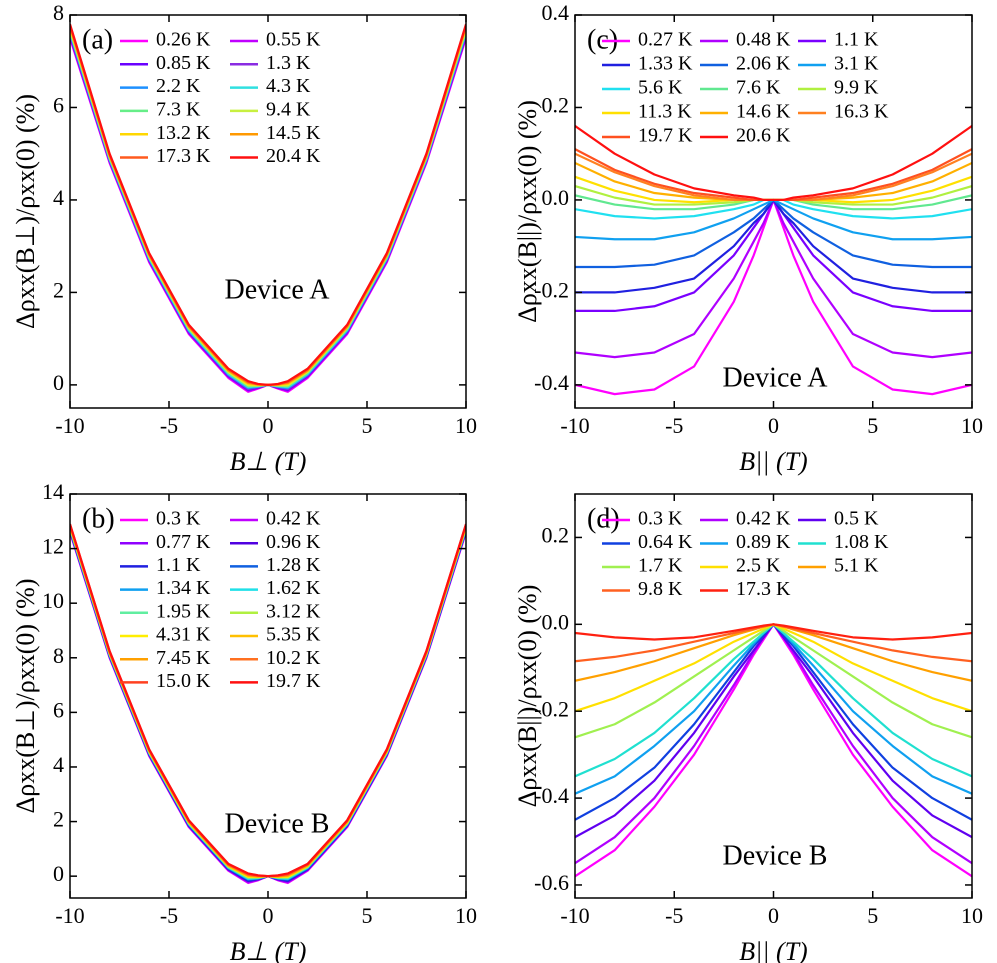 Image resolution: width=997 pixels, height=963 pixels. Describe the element at coordinates (293, 565) in the screenshot. I see `legend-label: 1.28 K` at that location.